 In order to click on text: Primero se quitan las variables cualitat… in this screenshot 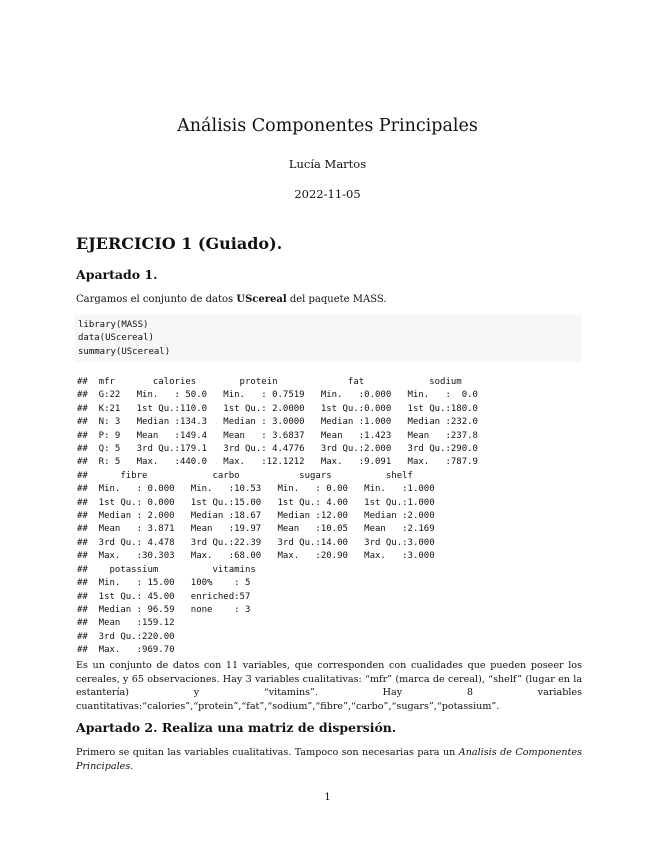, I will do `click(267, 752)`.